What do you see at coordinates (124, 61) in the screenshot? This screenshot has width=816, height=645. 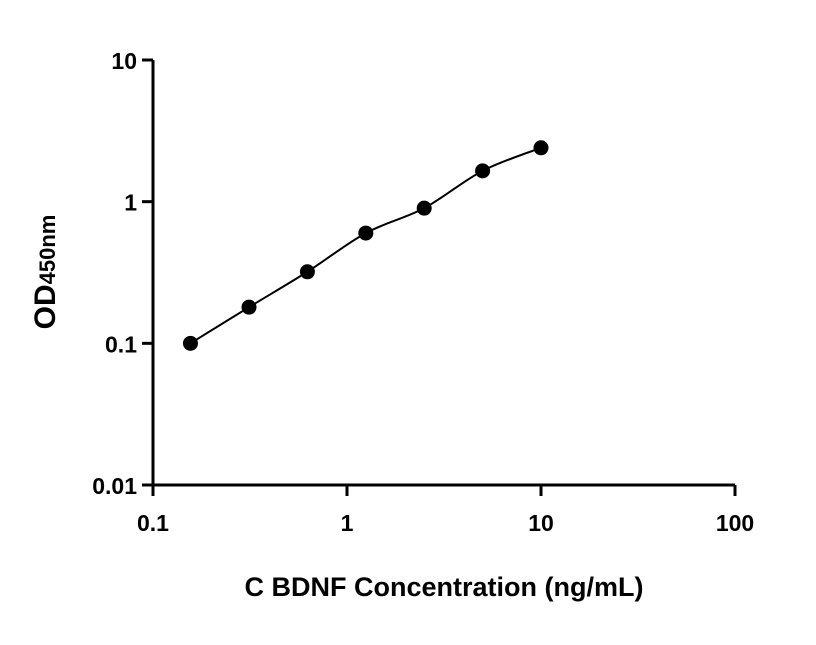 I see `y-tick-label: 10` at bounding box center [124, 61].